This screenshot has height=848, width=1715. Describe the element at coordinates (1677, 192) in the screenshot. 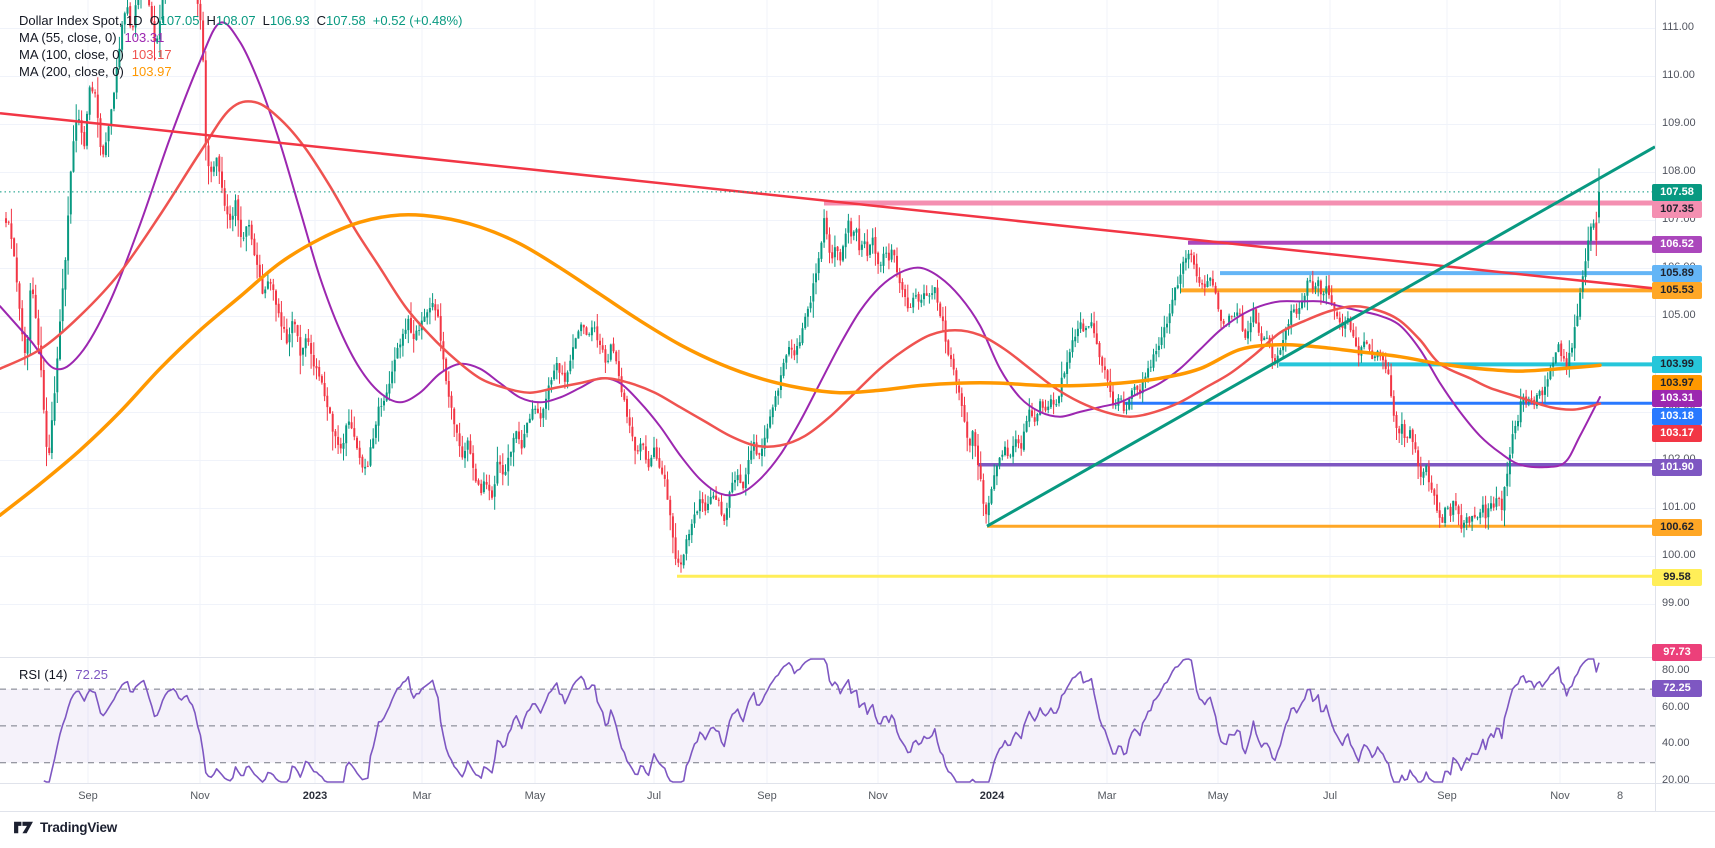

I see `last-price-badge: 107.58` at that location.